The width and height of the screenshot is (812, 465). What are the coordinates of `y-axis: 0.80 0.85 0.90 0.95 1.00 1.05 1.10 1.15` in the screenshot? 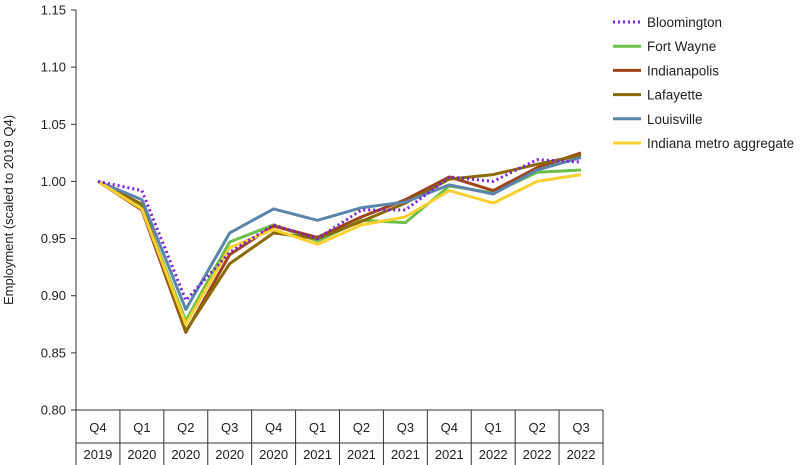 It's located at (59, 210).